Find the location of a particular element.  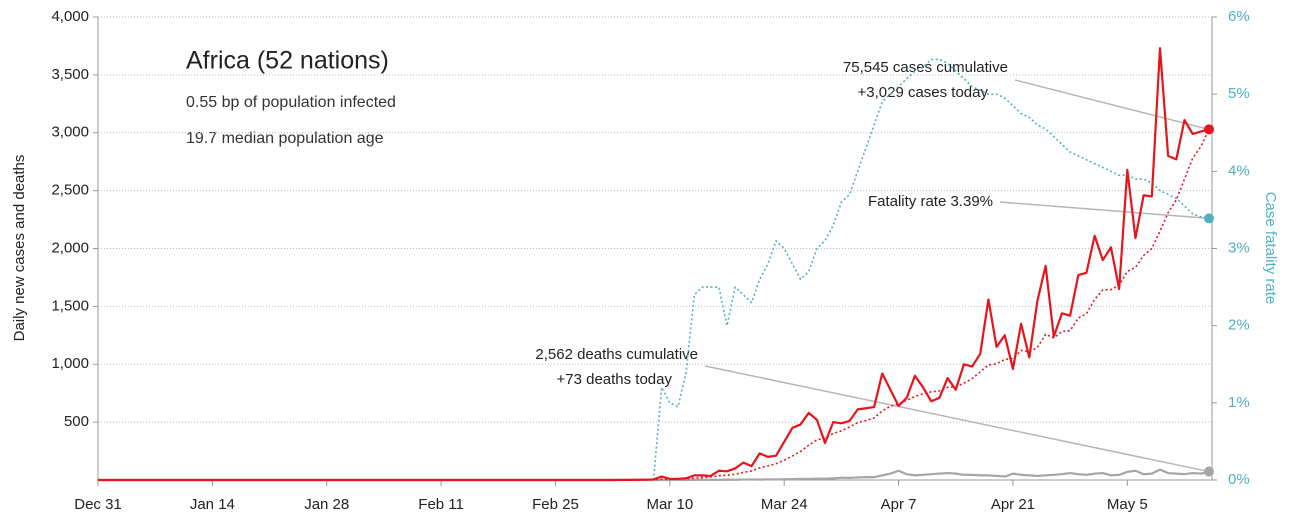

y2-tick-label: 1% is located at coordinates (1239, 402).